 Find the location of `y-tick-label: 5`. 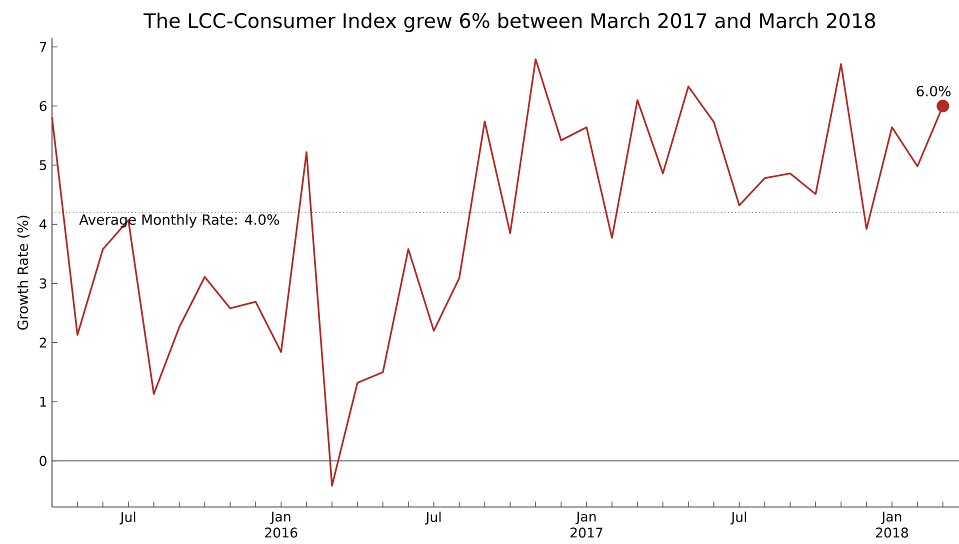

y-tick-label: 5 is located at coordinates (43, 165).